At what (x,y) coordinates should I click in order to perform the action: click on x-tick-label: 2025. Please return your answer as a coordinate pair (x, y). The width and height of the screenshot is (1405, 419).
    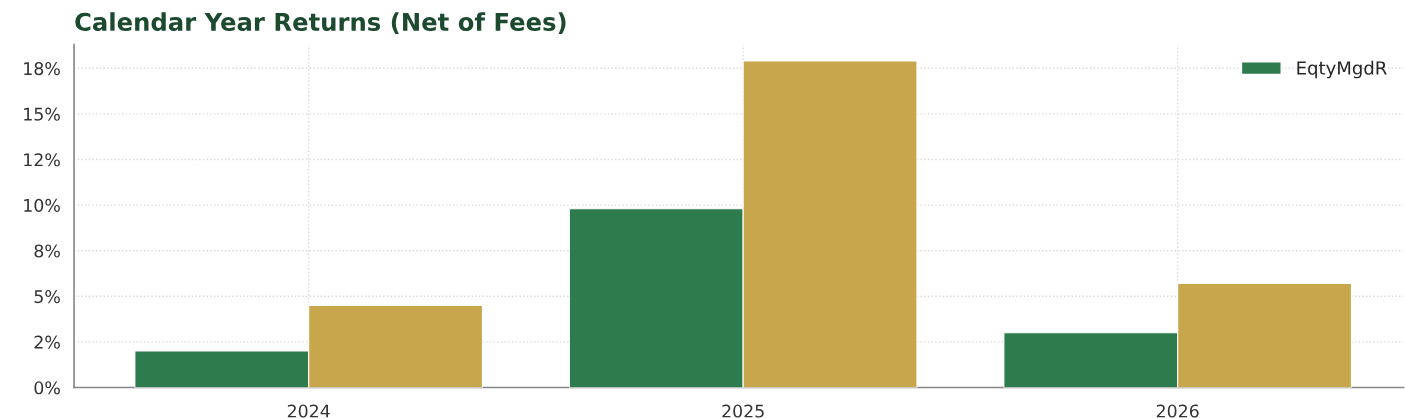
    Looking at the image, I should click on (743, 411).